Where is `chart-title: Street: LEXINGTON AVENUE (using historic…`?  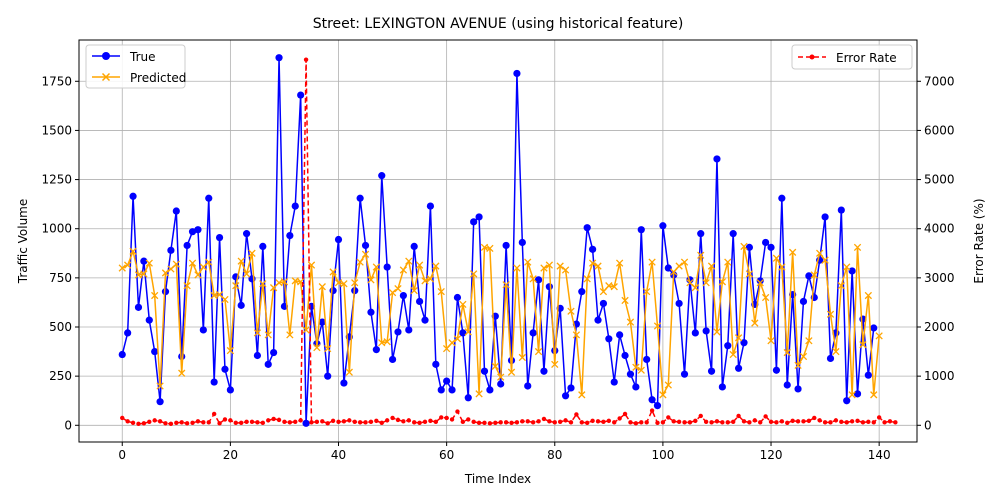 chart-title: Street: LEXINGTON AVENUE (using historic… is located at coordinates (498, 24).